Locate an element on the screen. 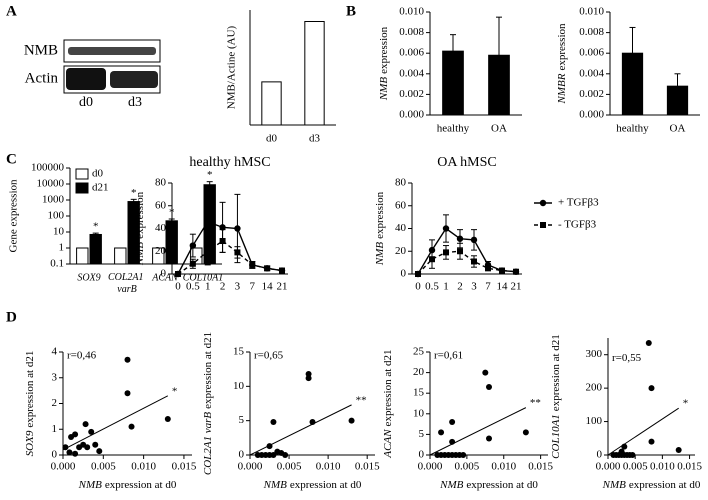  blot-row-label: Actin is located at coordinates (42, 78).